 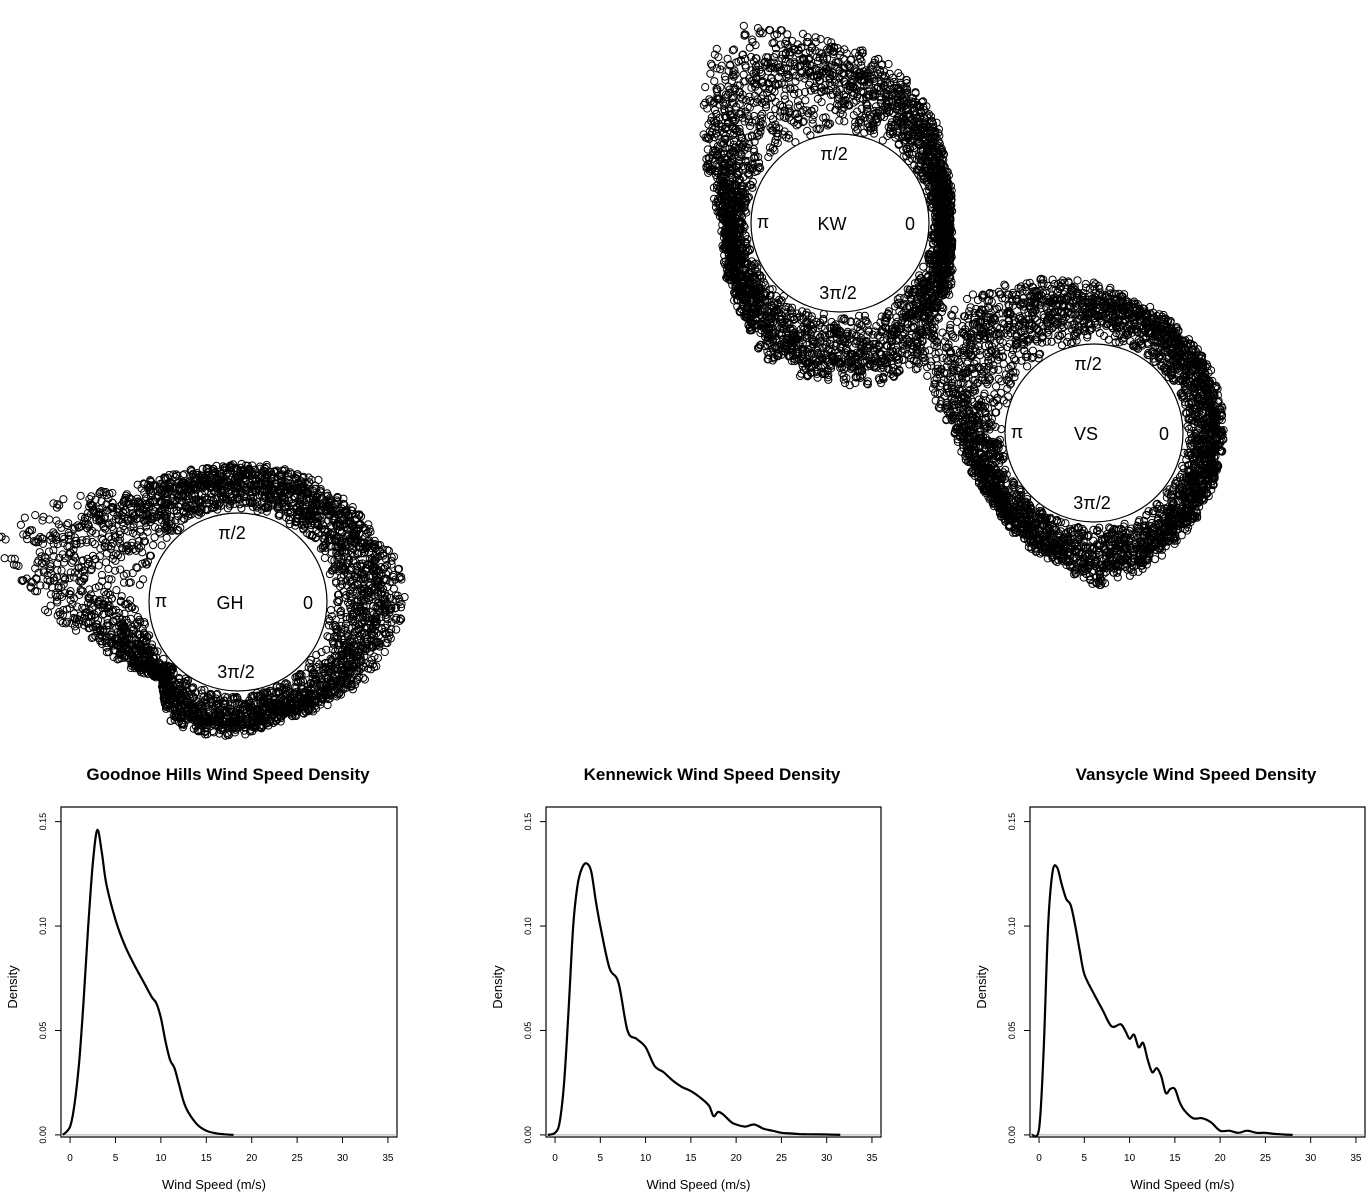 I want to click on angle-label-0: 0, so click(x=308, y=603).